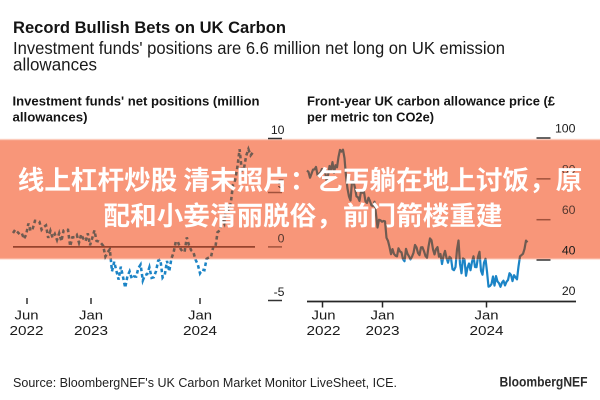 This screenshot has height=400, width=600. Describe the element at coordinates (370, 116) in the screenshot. I see `svg-text: per metric ton CO2e)` at that location.